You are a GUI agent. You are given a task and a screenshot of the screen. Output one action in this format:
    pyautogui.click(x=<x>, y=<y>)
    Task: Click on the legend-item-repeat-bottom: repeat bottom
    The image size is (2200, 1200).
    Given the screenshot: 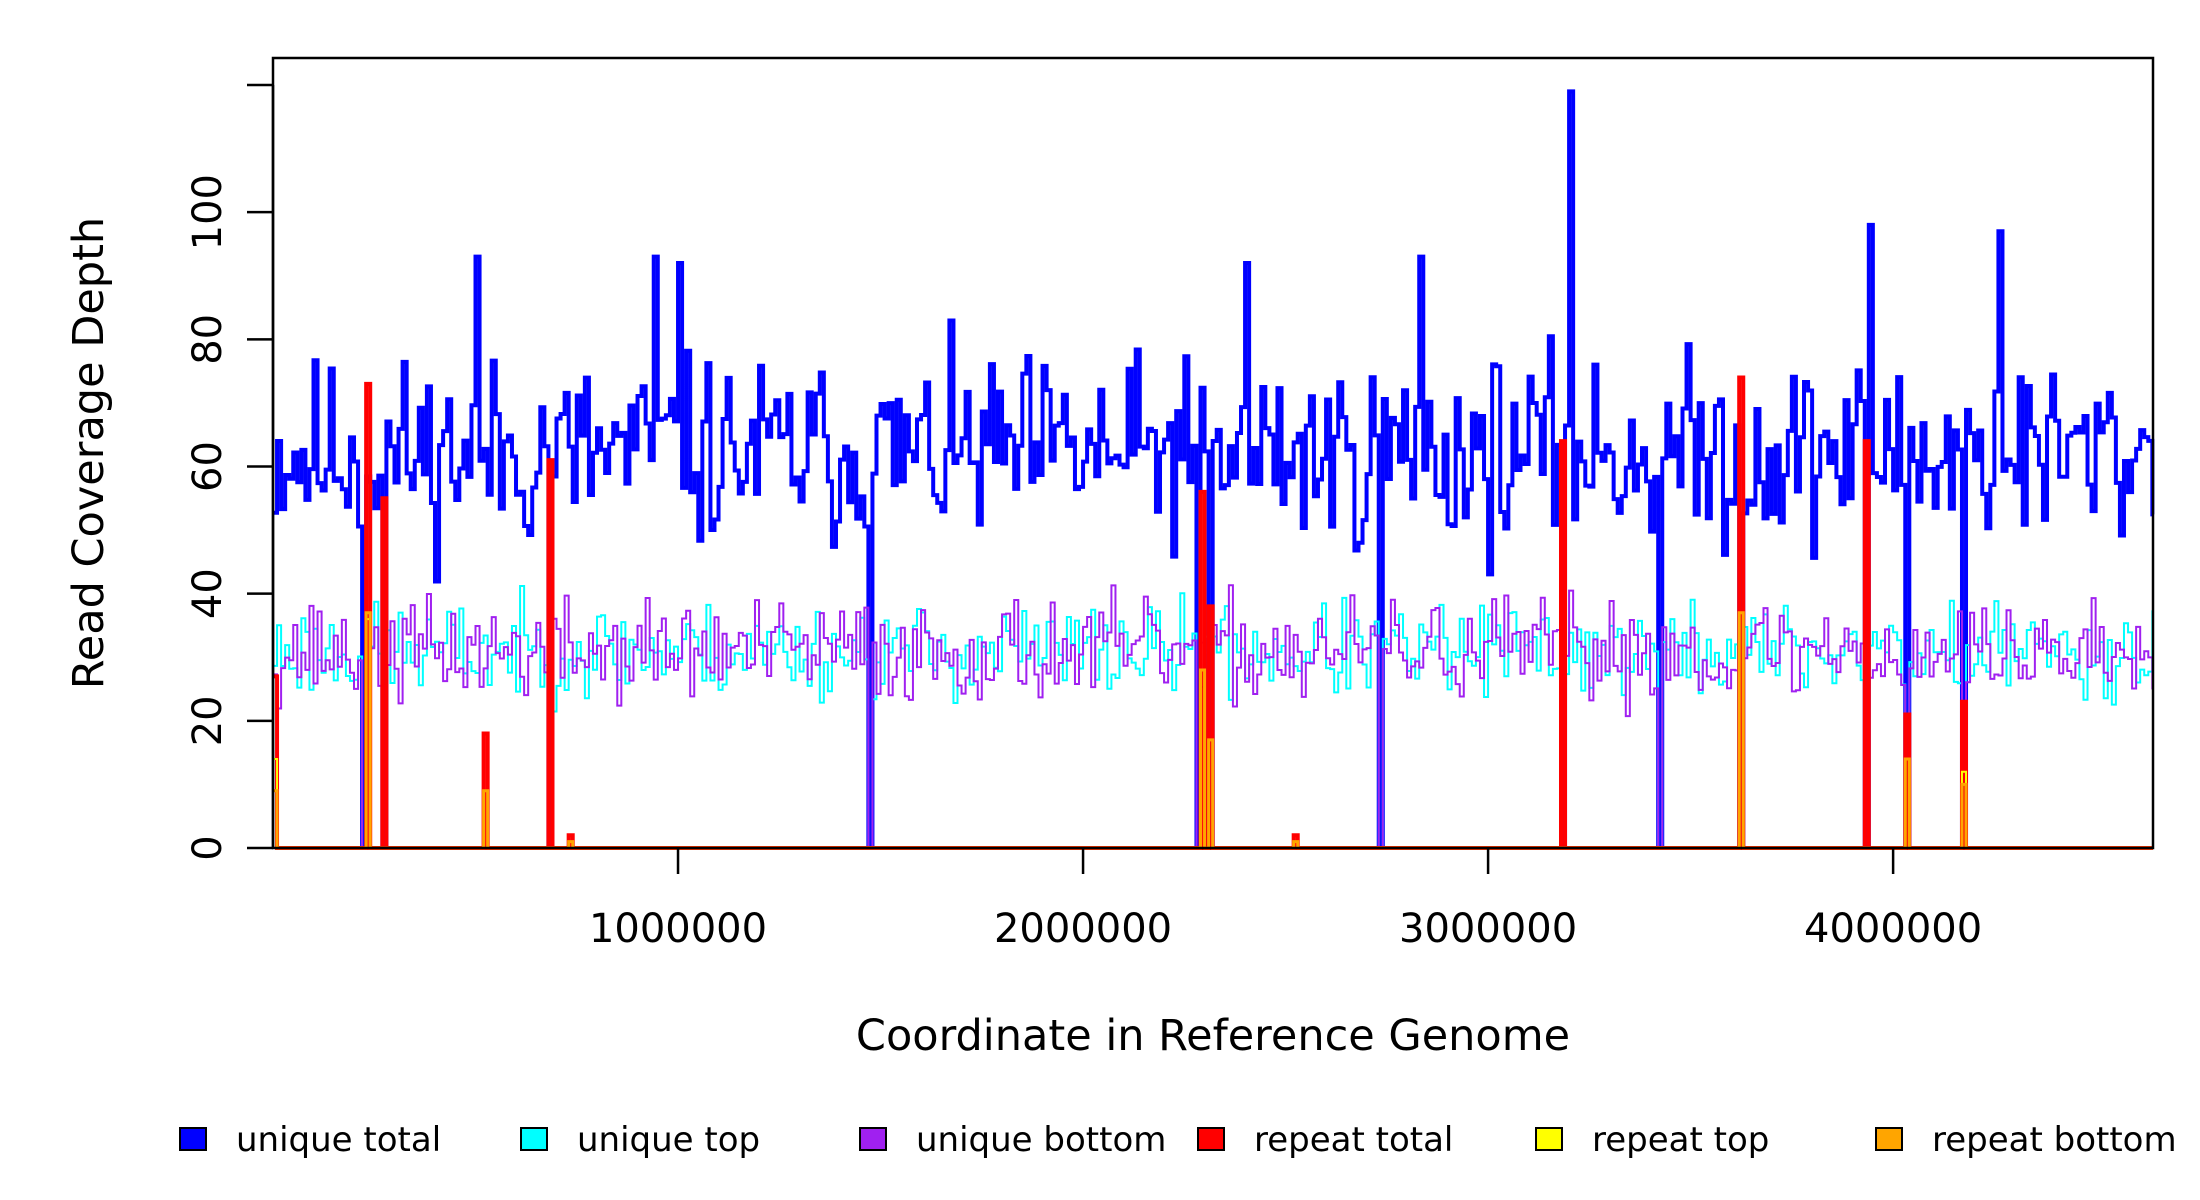 What is the action you would take?
    pyautogui.click(x=2026, y=1140)
    